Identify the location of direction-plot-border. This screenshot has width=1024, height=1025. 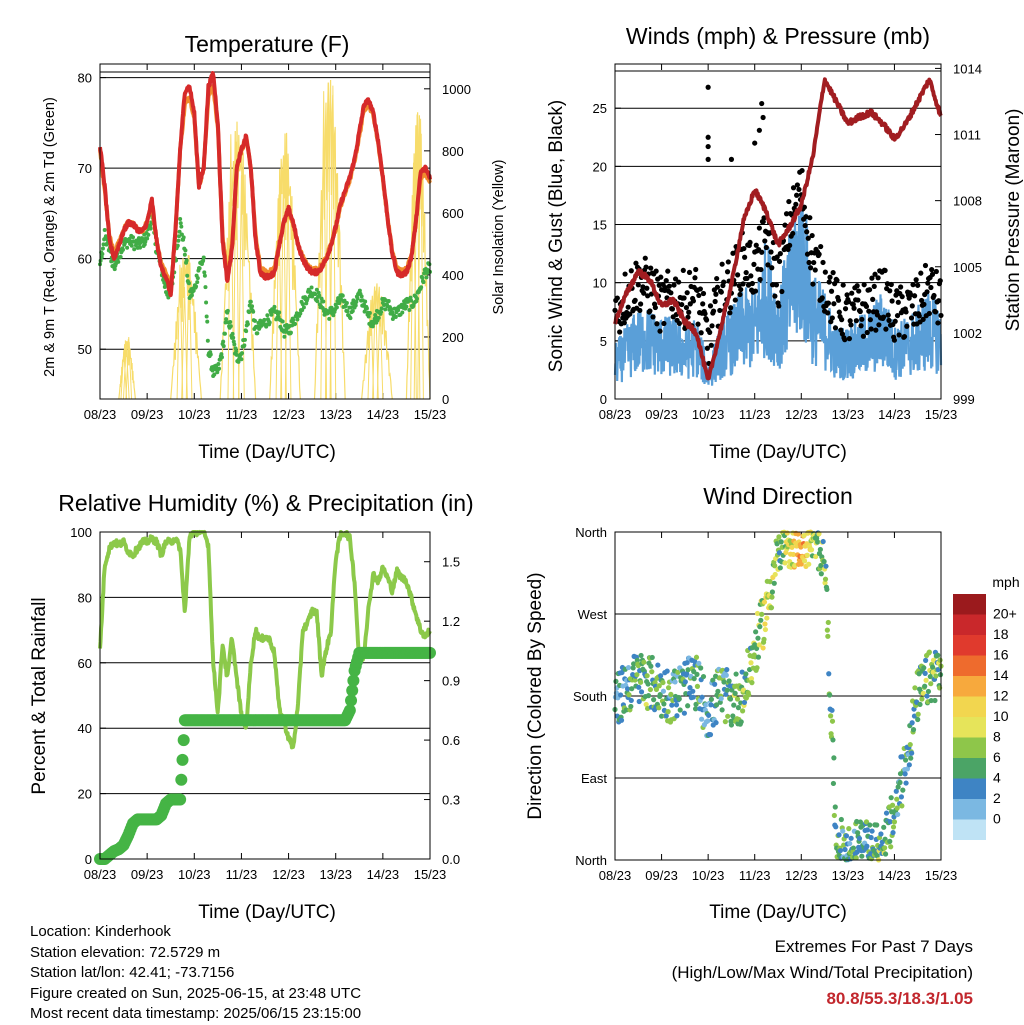
(778, 696).